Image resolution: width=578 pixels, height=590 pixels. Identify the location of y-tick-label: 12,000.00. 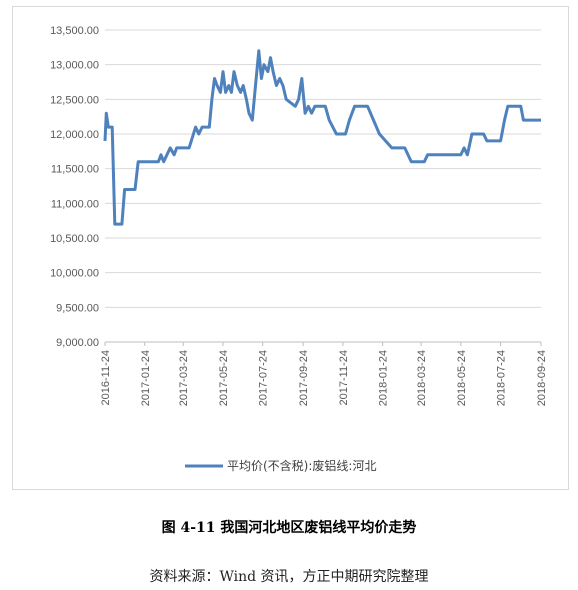
(74, 135).